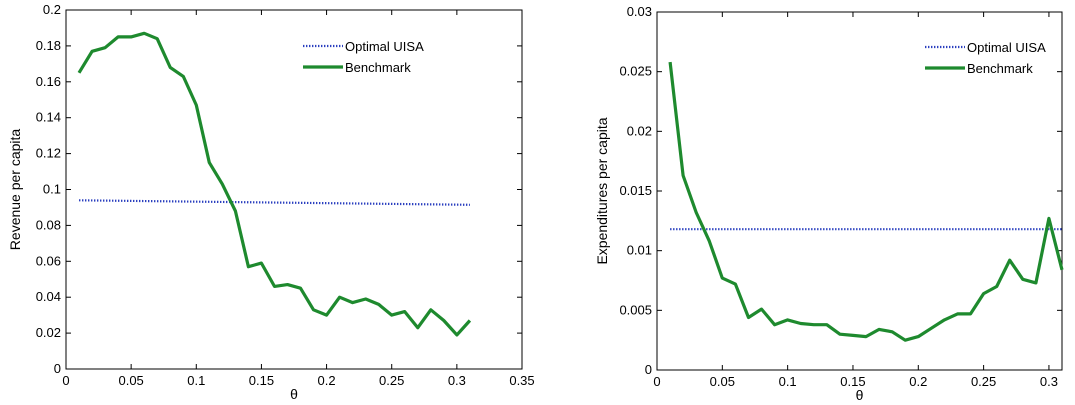 The height and width of the screenshot is (405, 1075). What do you see at coordinates (48, 153) in the screenshot?
I see `y-tick-label: 0.12` at bounding box center [48, 153].